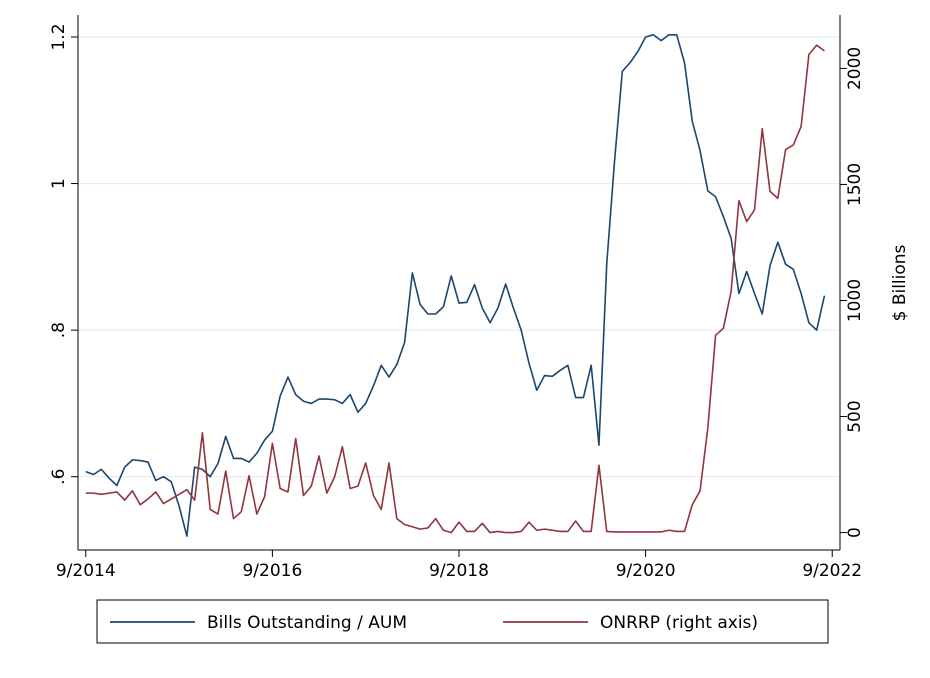 The height and width of the screenshot is (678, 930). I want to click on y-tick-label: 1, so click(59, 183).